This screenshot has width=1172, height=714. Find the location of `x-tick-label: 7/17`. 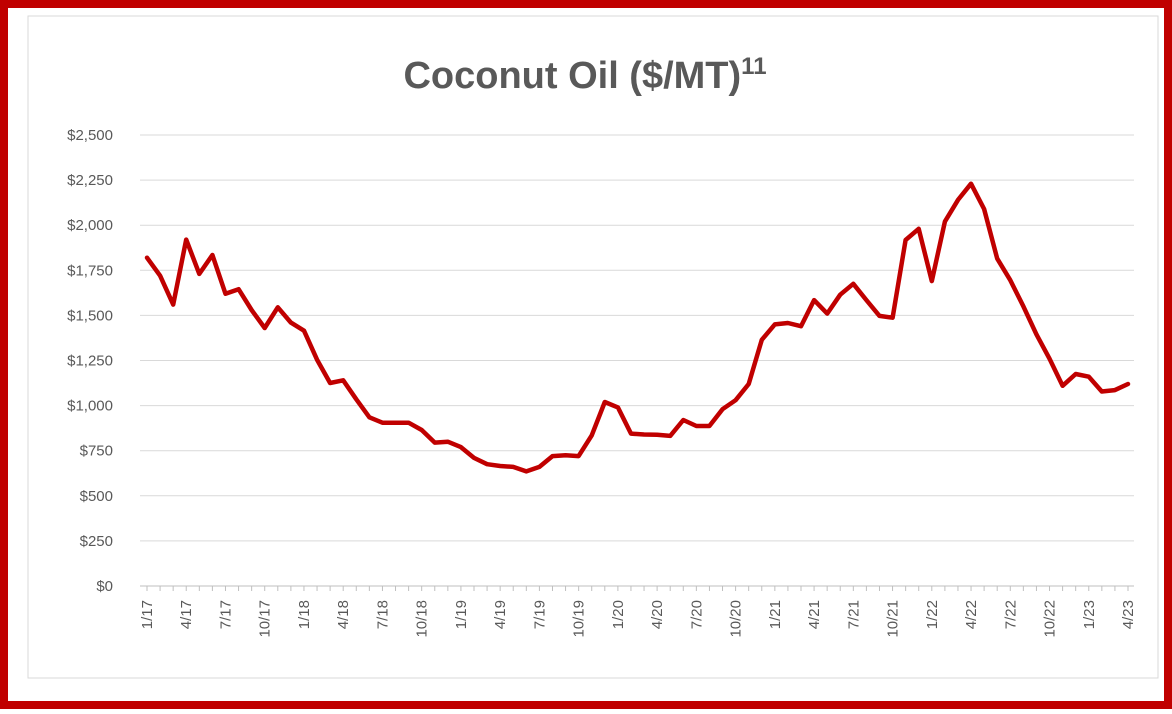

x-tick-label: 7/17 is located at coordinates (225, 614).